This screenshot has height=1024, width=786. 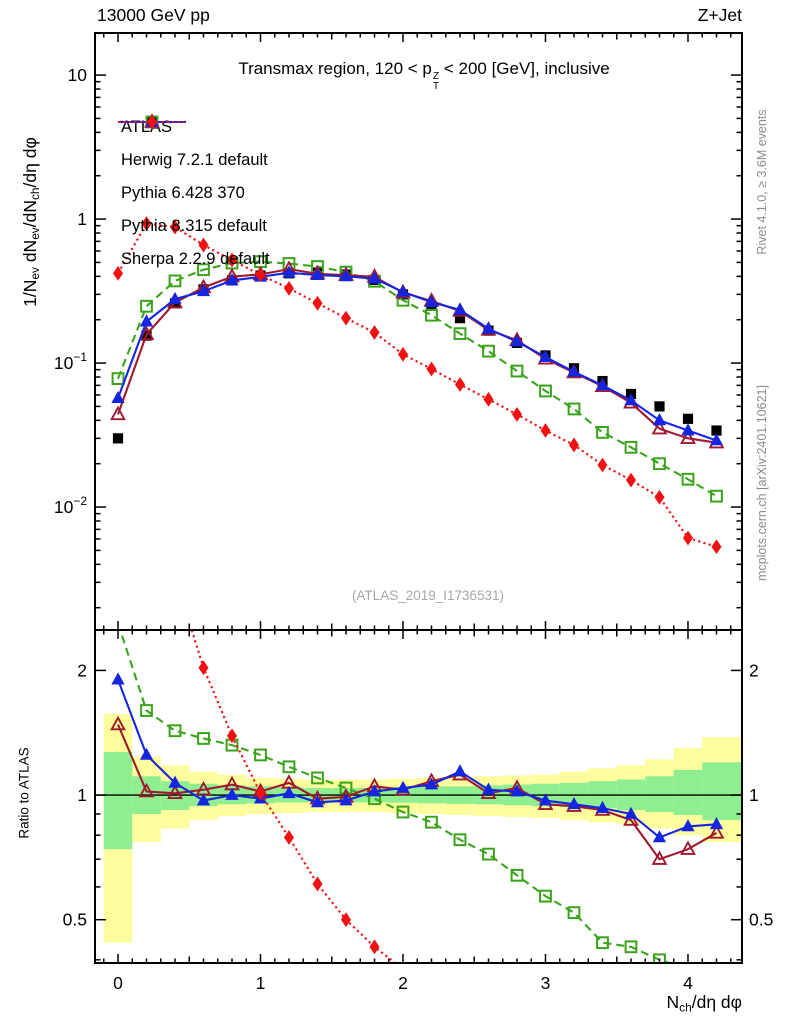 What do you see at coordinates (297, 796) in the screenshot?
I see `ratio-series-sherpa-2-2-9-default` at bounding box center [297, 796].